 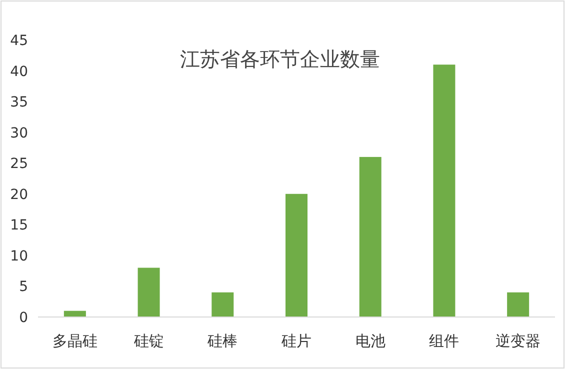 What do you see at coordinates (518, 341) in the screenshot?
I see `x-tick-label: 逆变器` at bounding box center [518, 341].